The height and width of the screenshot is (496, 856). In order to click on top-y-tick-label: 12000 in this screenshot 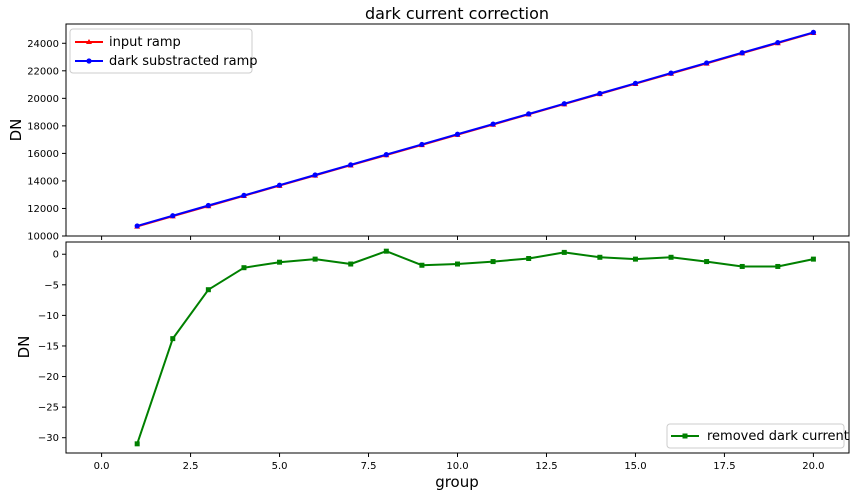, I will do `click(43, 209)`.